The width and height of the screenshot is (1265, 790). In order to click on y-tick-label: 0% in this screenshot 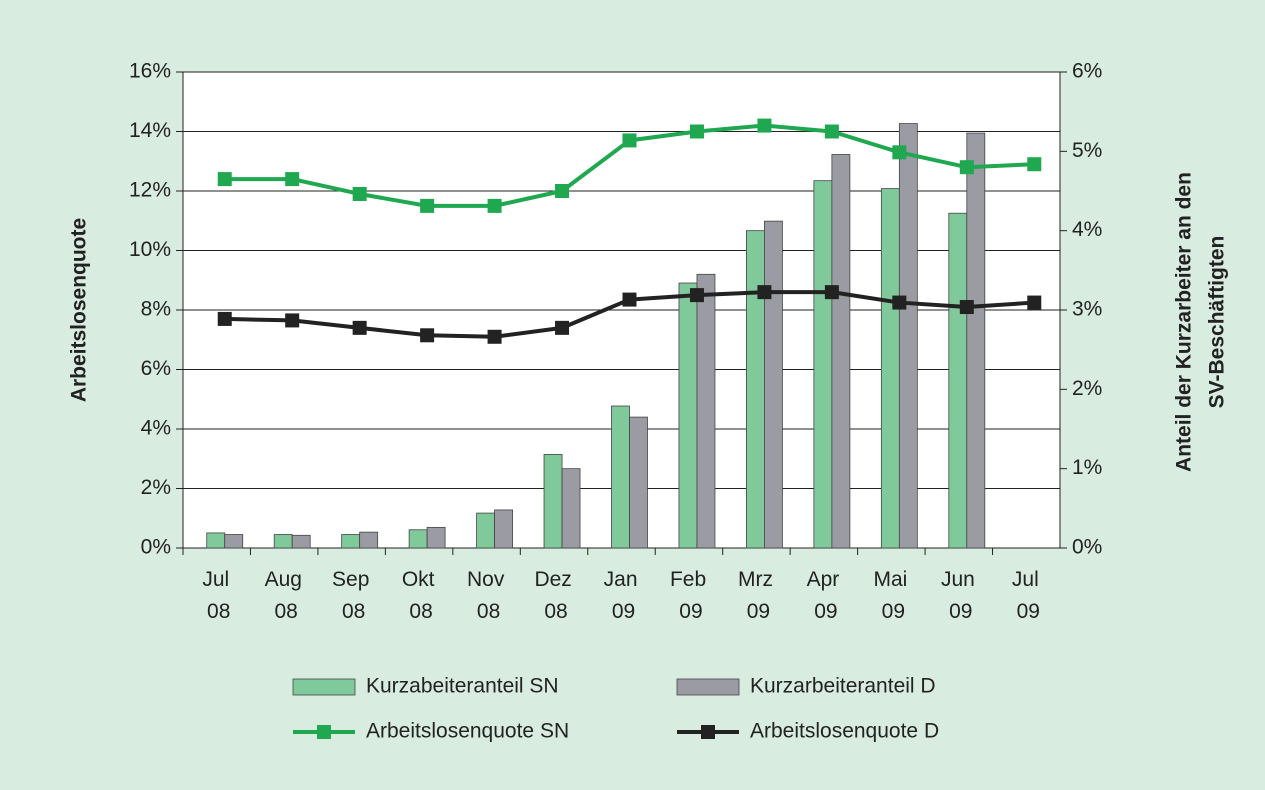, I will do `click(156, 547)`.